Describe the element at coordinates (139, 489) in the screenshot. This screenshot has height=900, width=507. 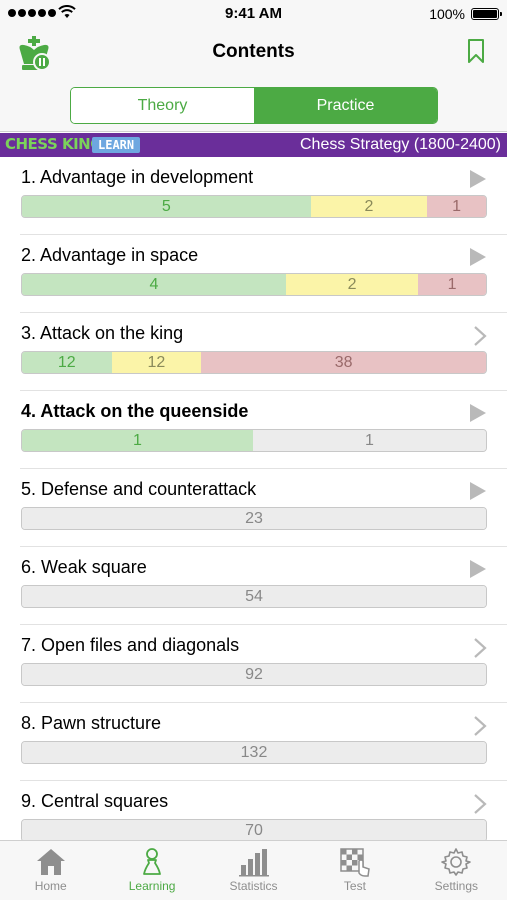
I see `chapter-title: 5. Defense and counterattack` at that location.